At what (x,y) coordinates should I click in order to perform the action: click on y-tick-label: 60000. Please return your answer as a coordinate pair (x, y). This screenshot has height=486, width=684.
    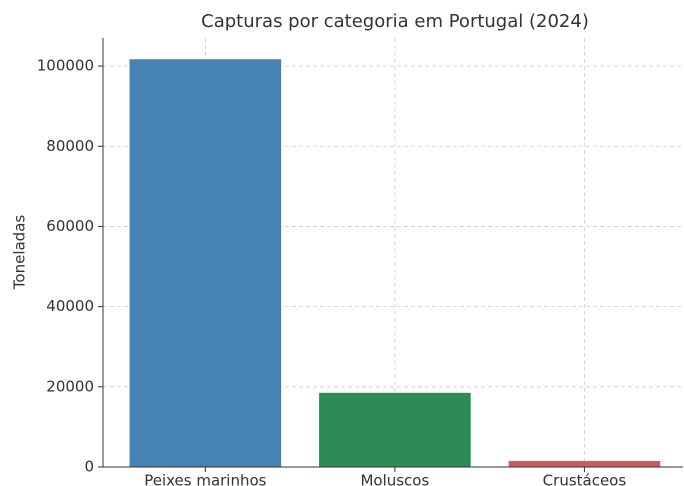
    Looking at the image, I should click on (70, 226).